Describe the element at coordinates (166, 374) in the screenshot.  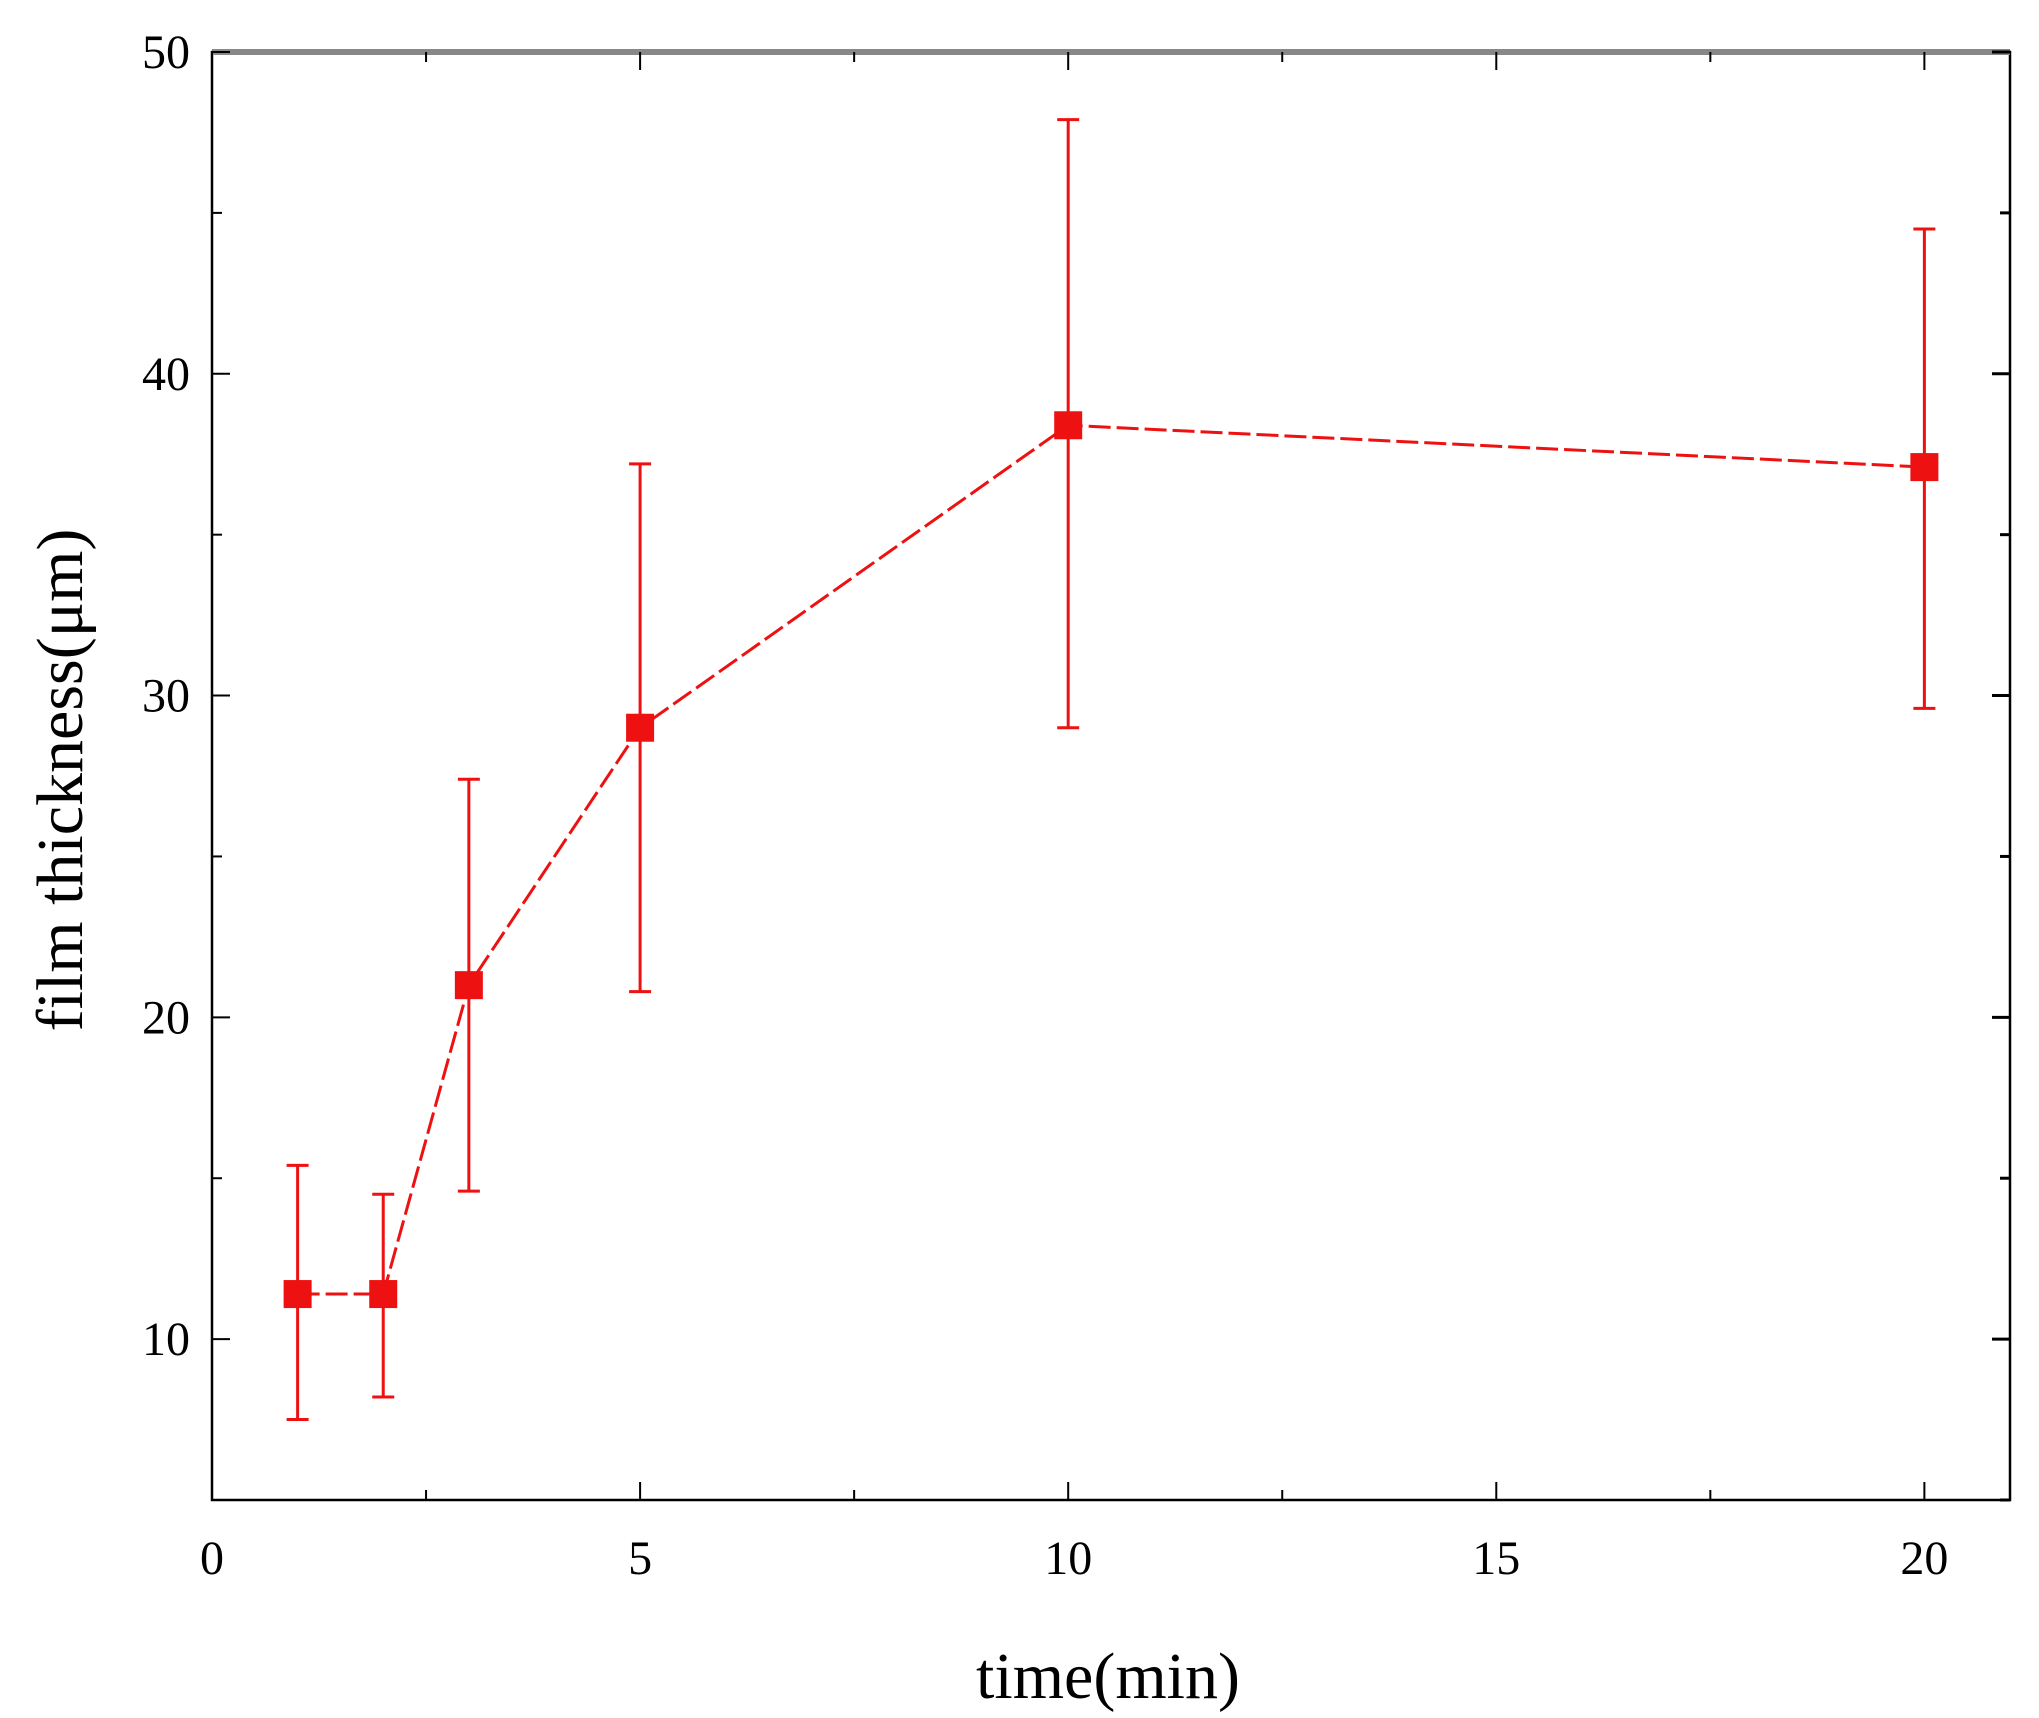
I see `y-tick-label: 40` at that location.